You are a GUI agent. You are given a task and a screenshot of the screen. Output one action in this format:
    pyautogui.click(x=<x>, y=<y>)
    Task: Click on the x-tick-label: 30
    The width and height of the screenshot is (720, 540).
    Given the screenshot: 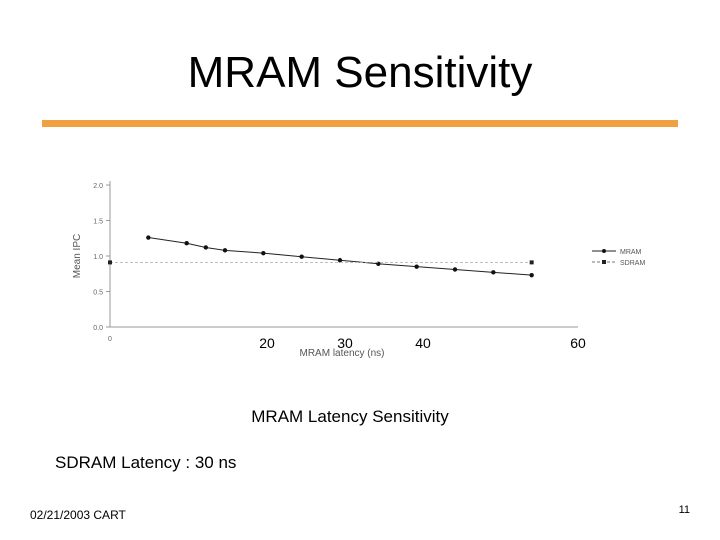 What is the action you would take?
    pyautogui.click(x=345, y=343)
    